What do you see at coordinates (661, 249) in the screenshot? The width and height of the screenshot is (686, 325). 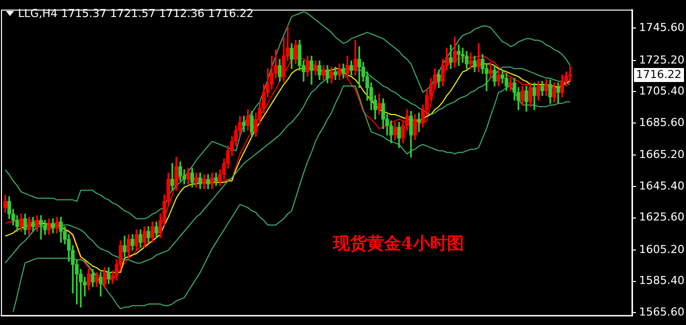 I see `y-tick-label: 1605.20` at bounding box center [661, 249].